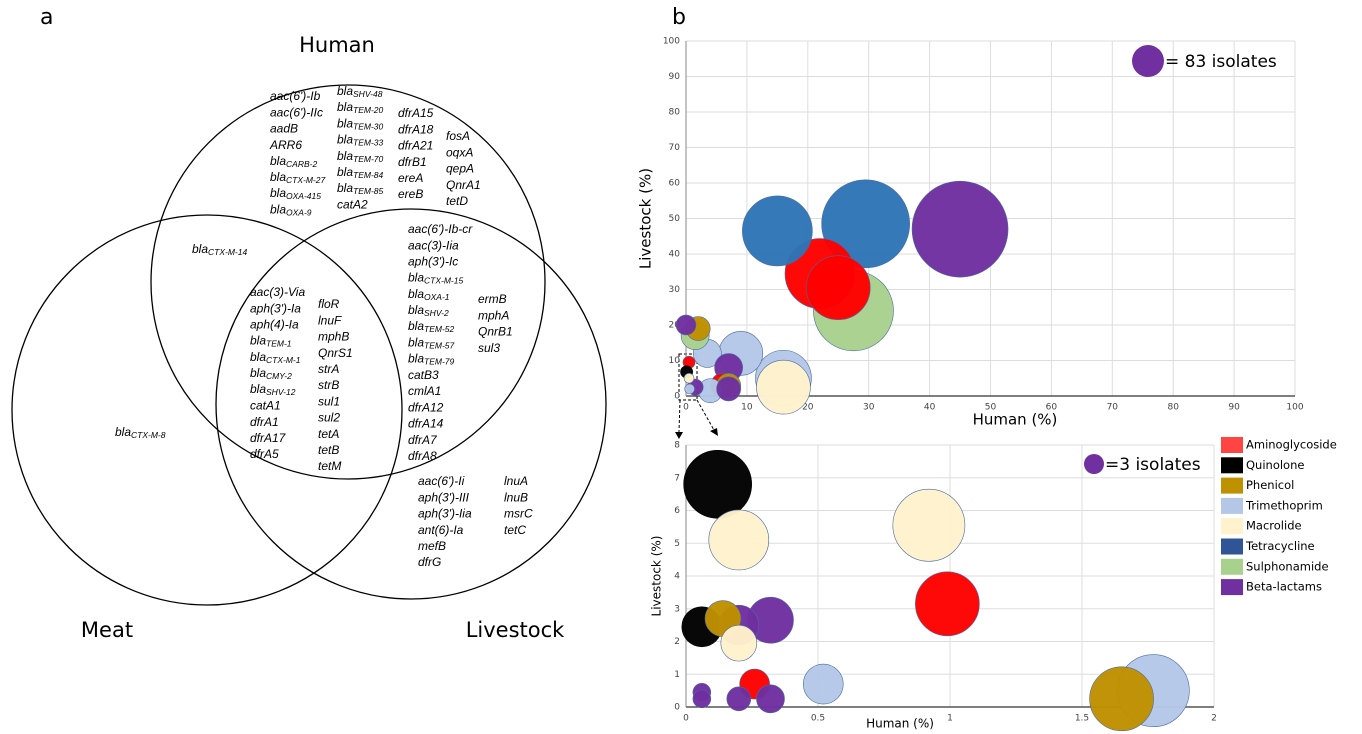 This screenshot has height=734, width=1362. Describe the element at coordinates (301, 164) in the screenshot. I see `gene-subscript: CARB-2` at that location.